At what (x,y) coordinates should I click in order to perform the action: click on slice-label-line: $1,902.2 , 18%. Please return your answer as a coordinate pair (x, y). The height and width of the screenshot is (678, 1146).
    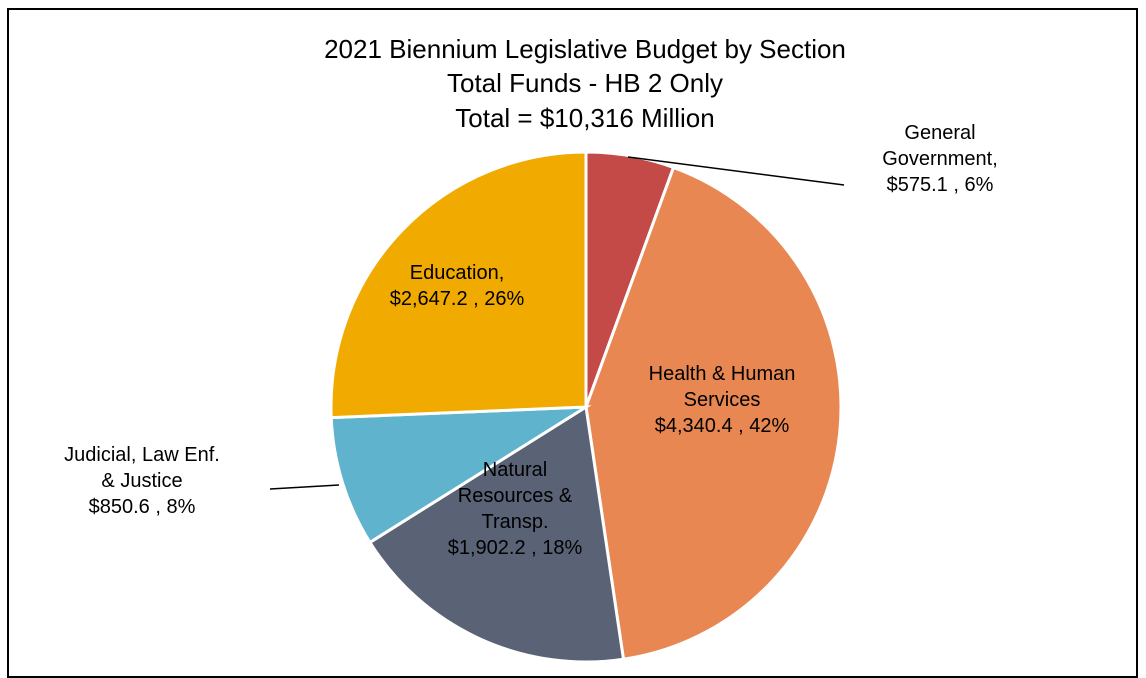
    Looking at the image, I should click on (515, 548).